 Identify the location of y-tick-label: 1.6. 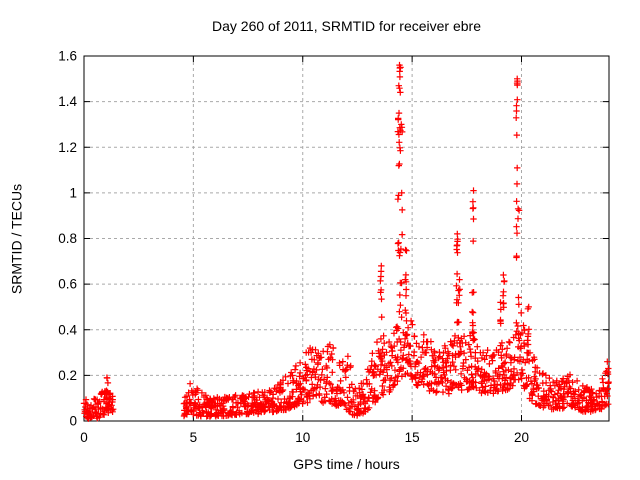
(67, 56).